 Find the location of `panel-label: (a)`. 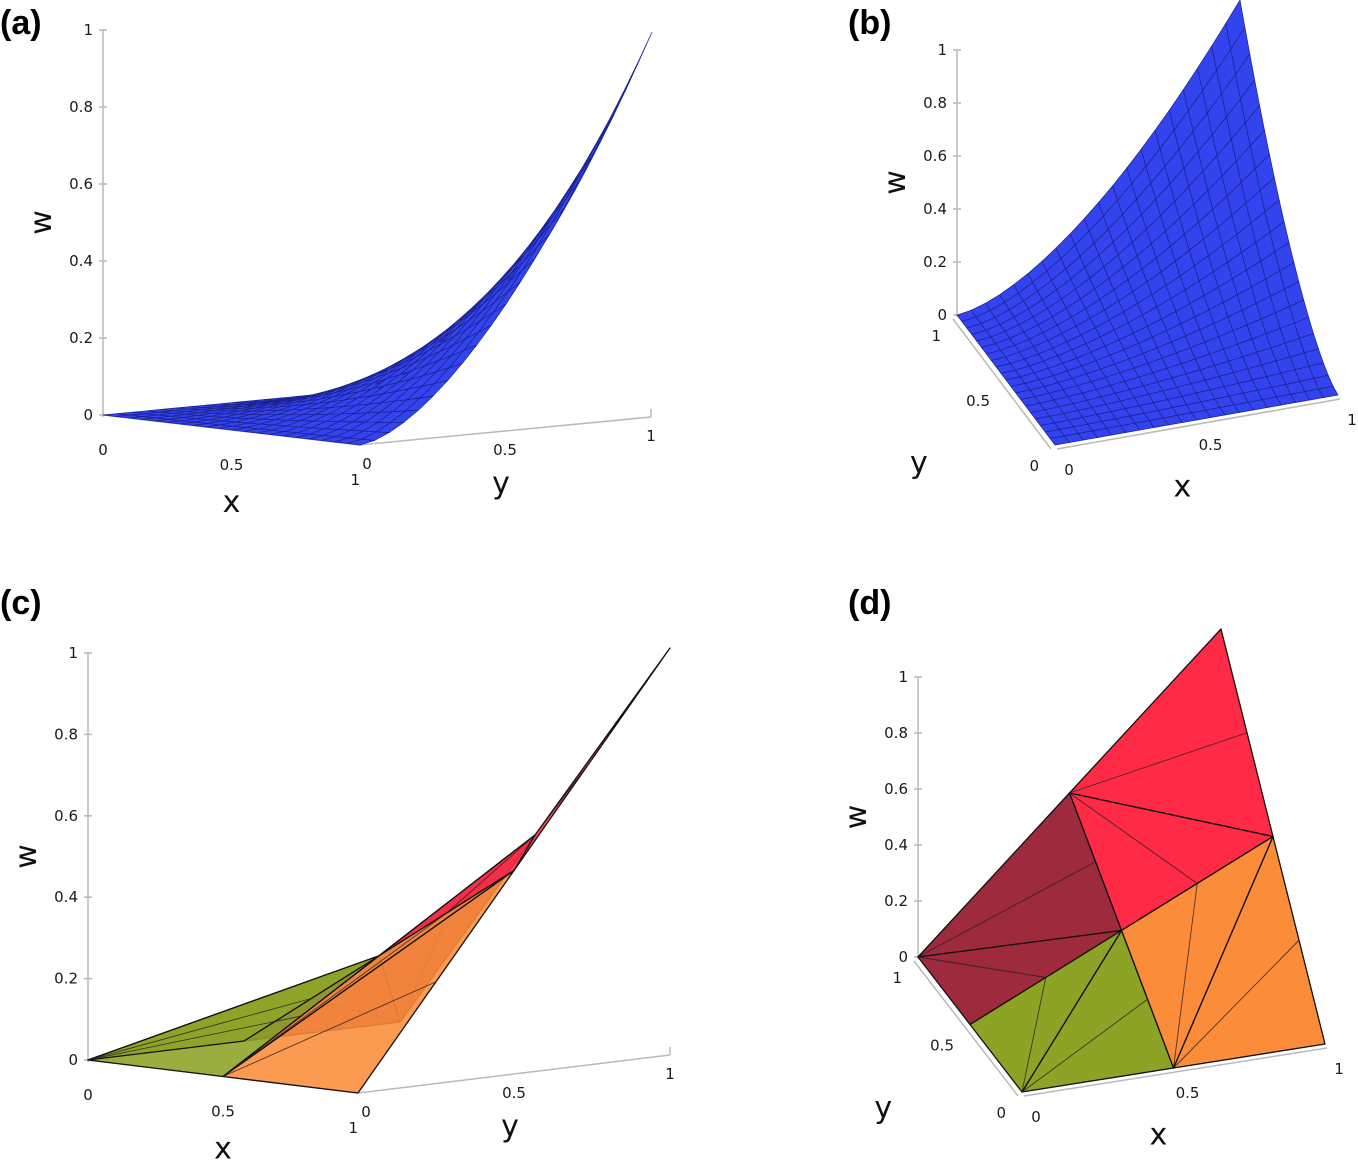

panel-label: (a) is located at coordinates (21, 23).